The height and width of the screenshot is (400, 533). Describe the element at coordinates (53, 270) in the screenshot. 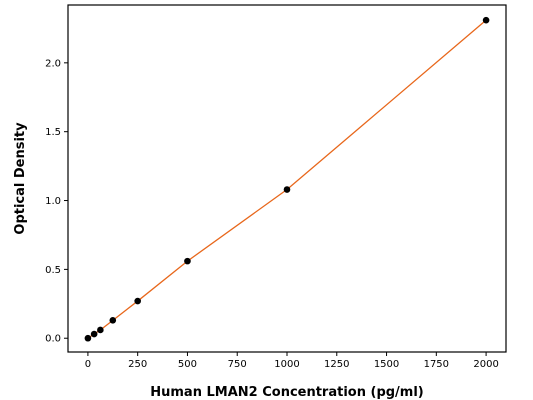

I see `y-tick-label: 0.5` at that location.